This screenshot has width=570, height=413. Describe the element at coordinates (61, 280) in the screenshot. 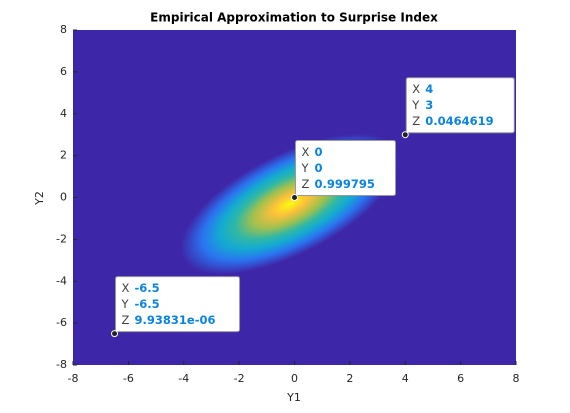

I see `y-tick-label: -4` at that location.